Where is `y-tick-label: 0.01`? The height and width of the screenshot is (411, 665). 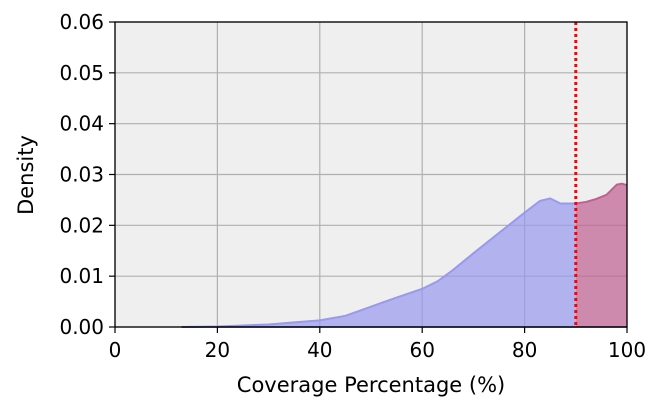
y-tick-label: 0.01 is located at coordinates (81, 276).